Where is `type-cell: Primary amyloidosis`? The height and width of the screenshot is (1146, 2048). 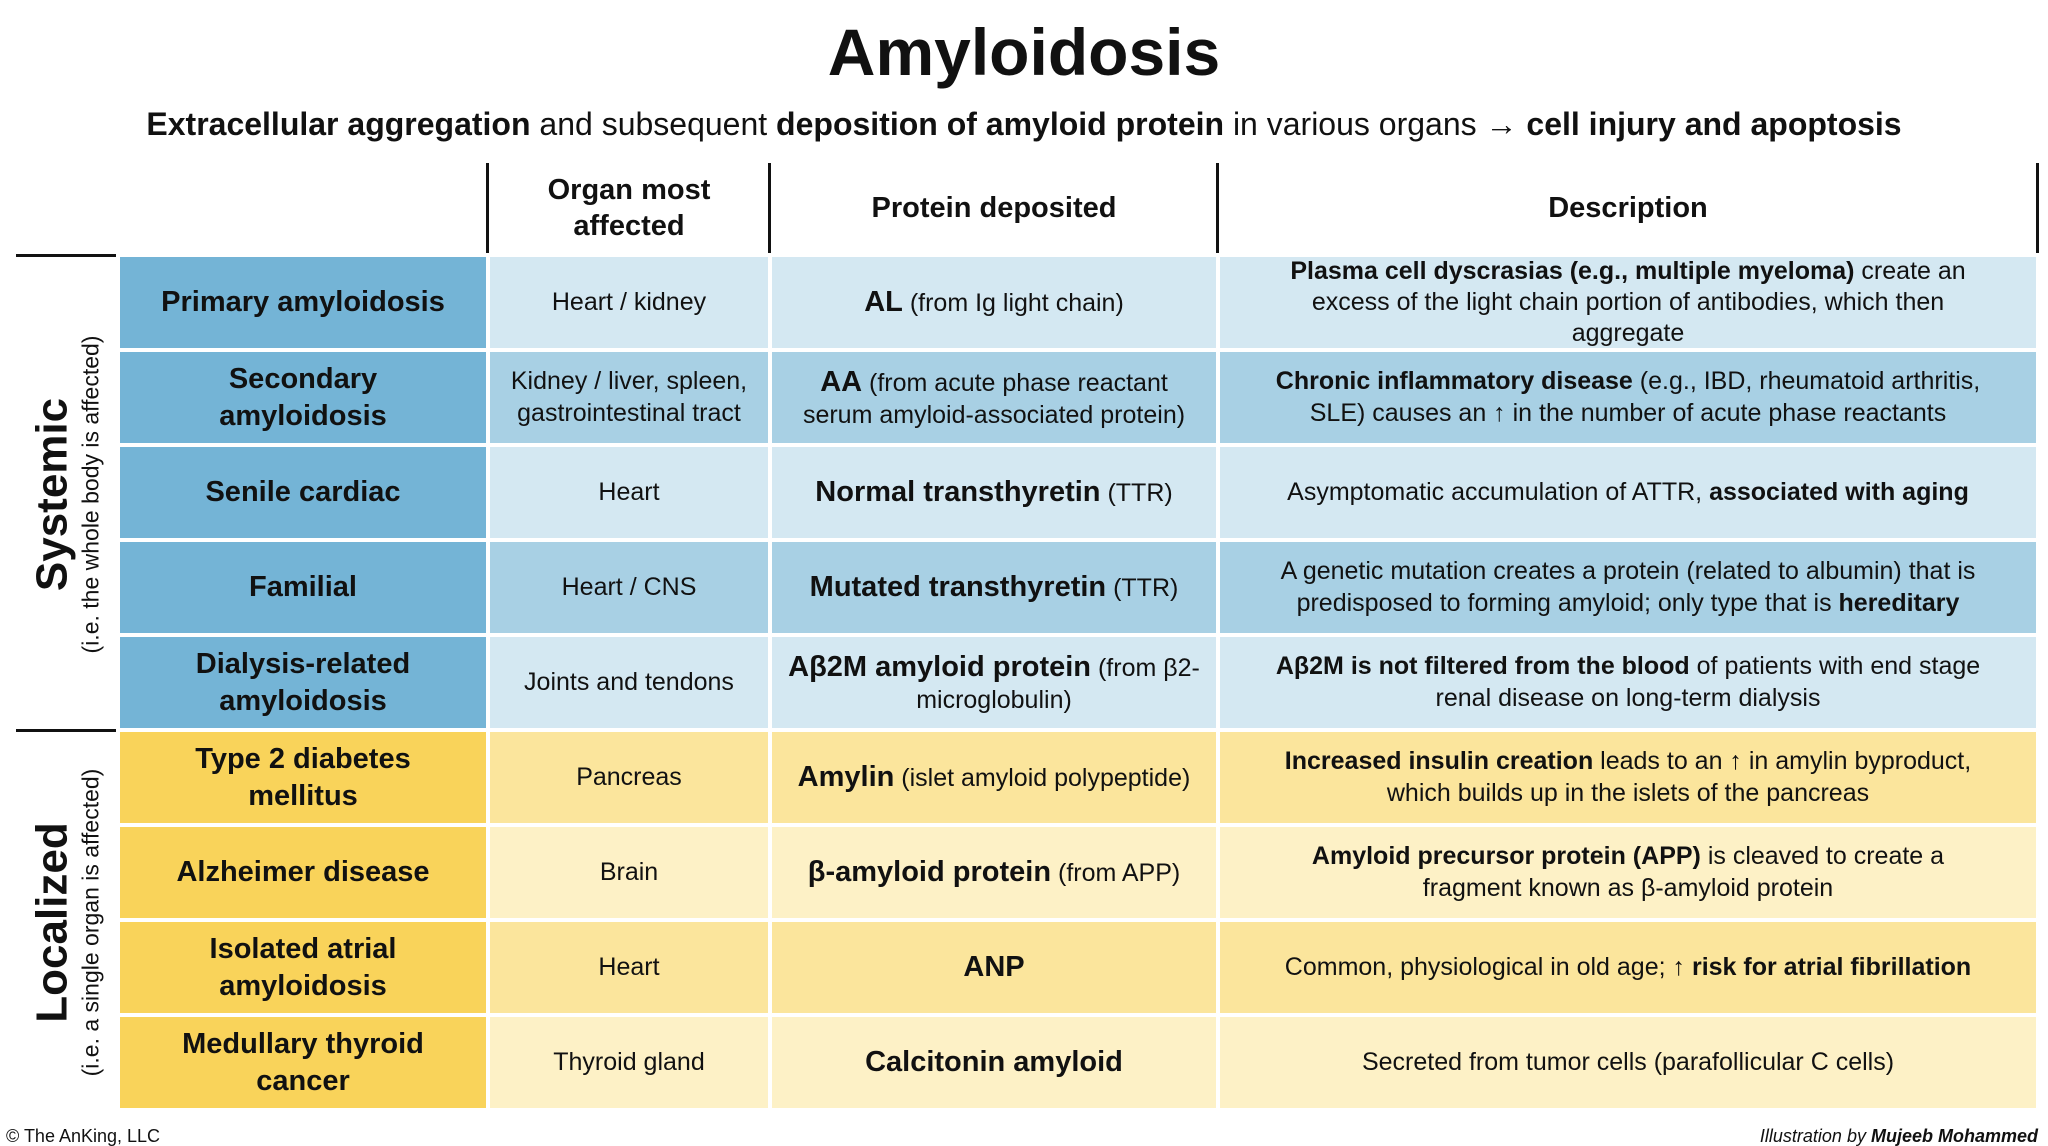
type-cell: Primary amyloidosis is located at coordinates (303, 302).